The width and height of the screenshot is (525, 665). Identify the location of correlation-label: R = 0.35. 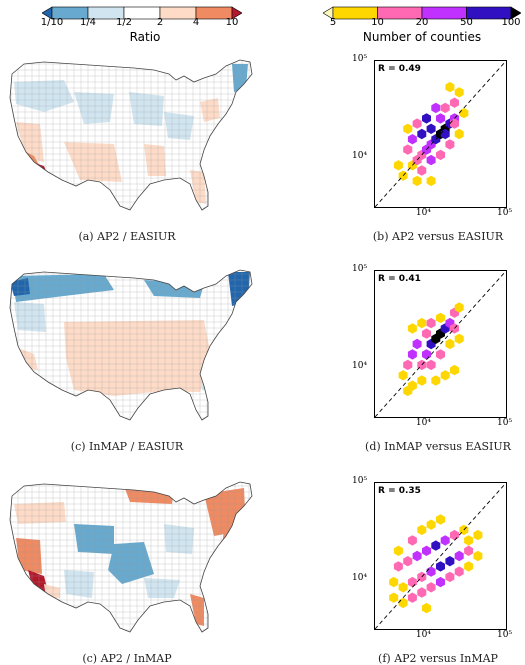
(399, 491).